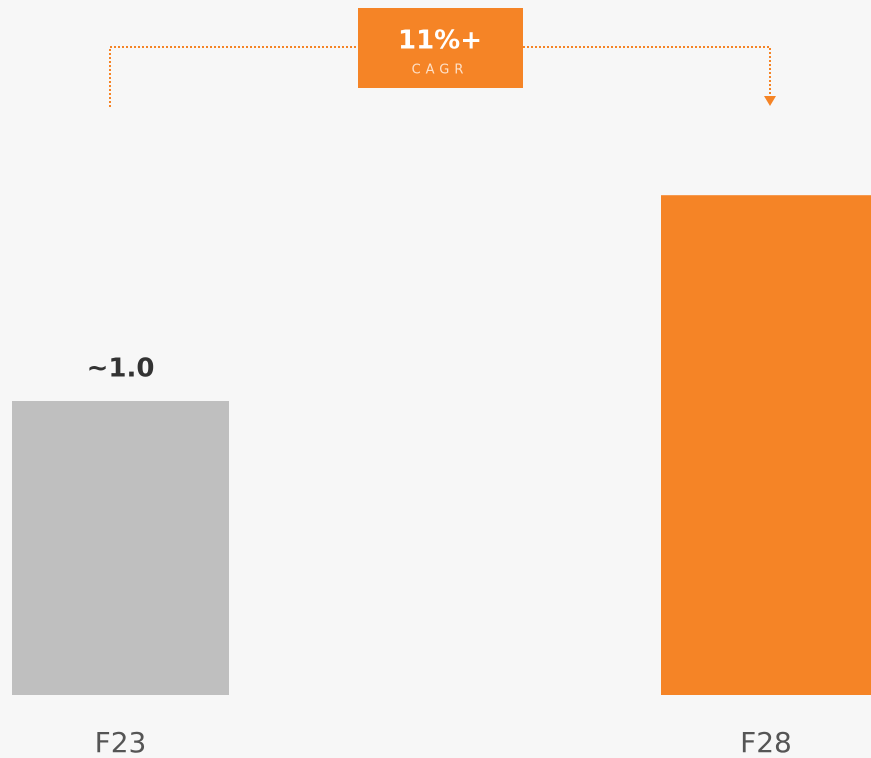 Image resolution: width=871 pixels, height=758 pixels. What do you see at coordinates (440, 70) in the screenshot?
I see `cagr-label: CAGR` at bounding box center [440, 70].